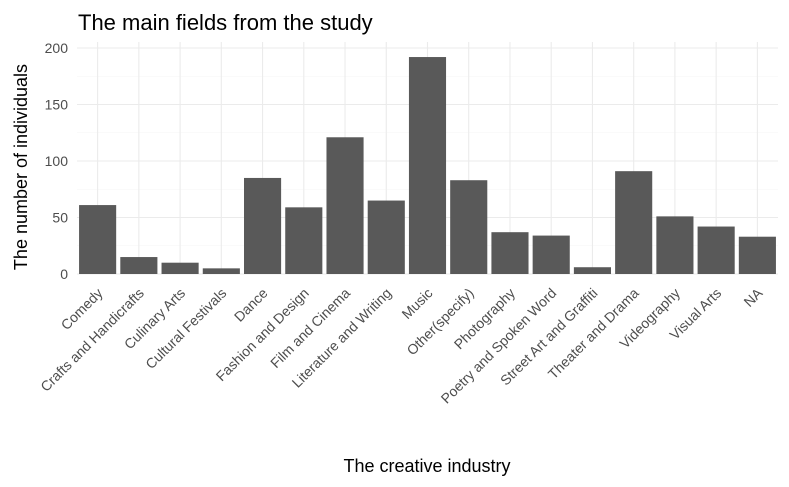 This screenshot has height=487, width=789. I want to click on x-tick-label: Dance, so click(251, 305).